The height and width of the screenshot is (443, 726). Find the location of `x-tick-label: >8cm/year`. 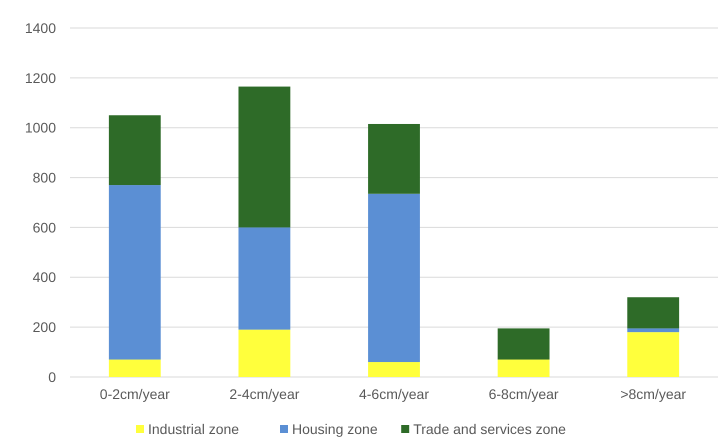

x-tick-label: >8cm/year is located at coordinates (653, 394).